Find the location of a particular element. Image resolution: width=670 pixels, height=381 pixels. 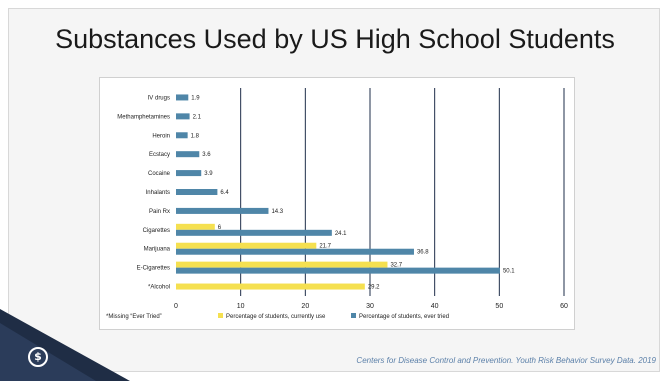

legend-label-ever-tried: Percentage of students, ever tried is located at coordinates (404, 317).